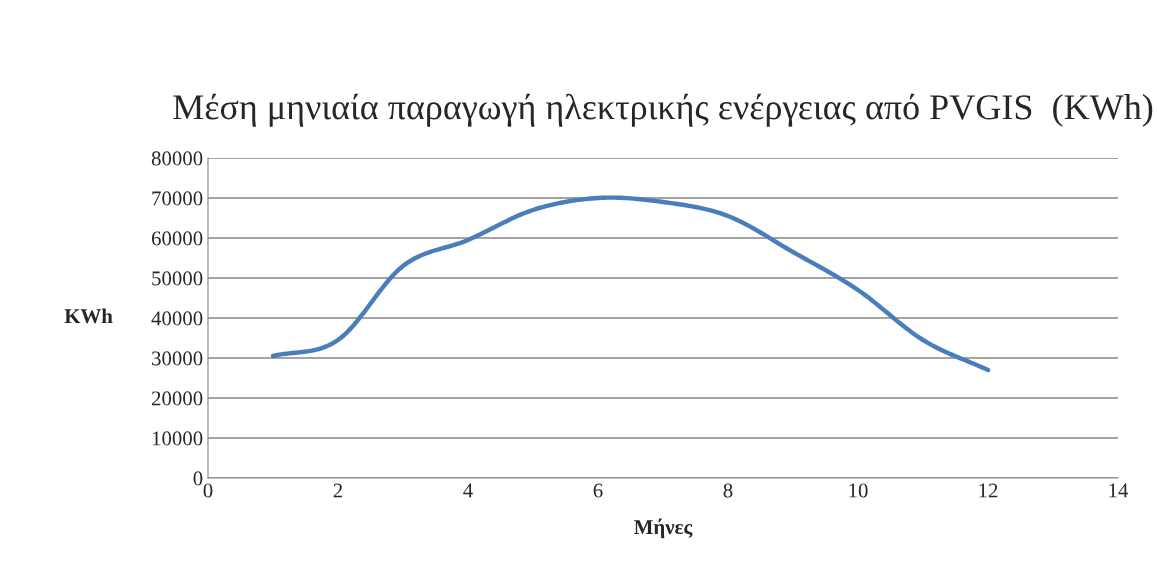  I want to click on y-tick-label: 30000, so click(177, 358).